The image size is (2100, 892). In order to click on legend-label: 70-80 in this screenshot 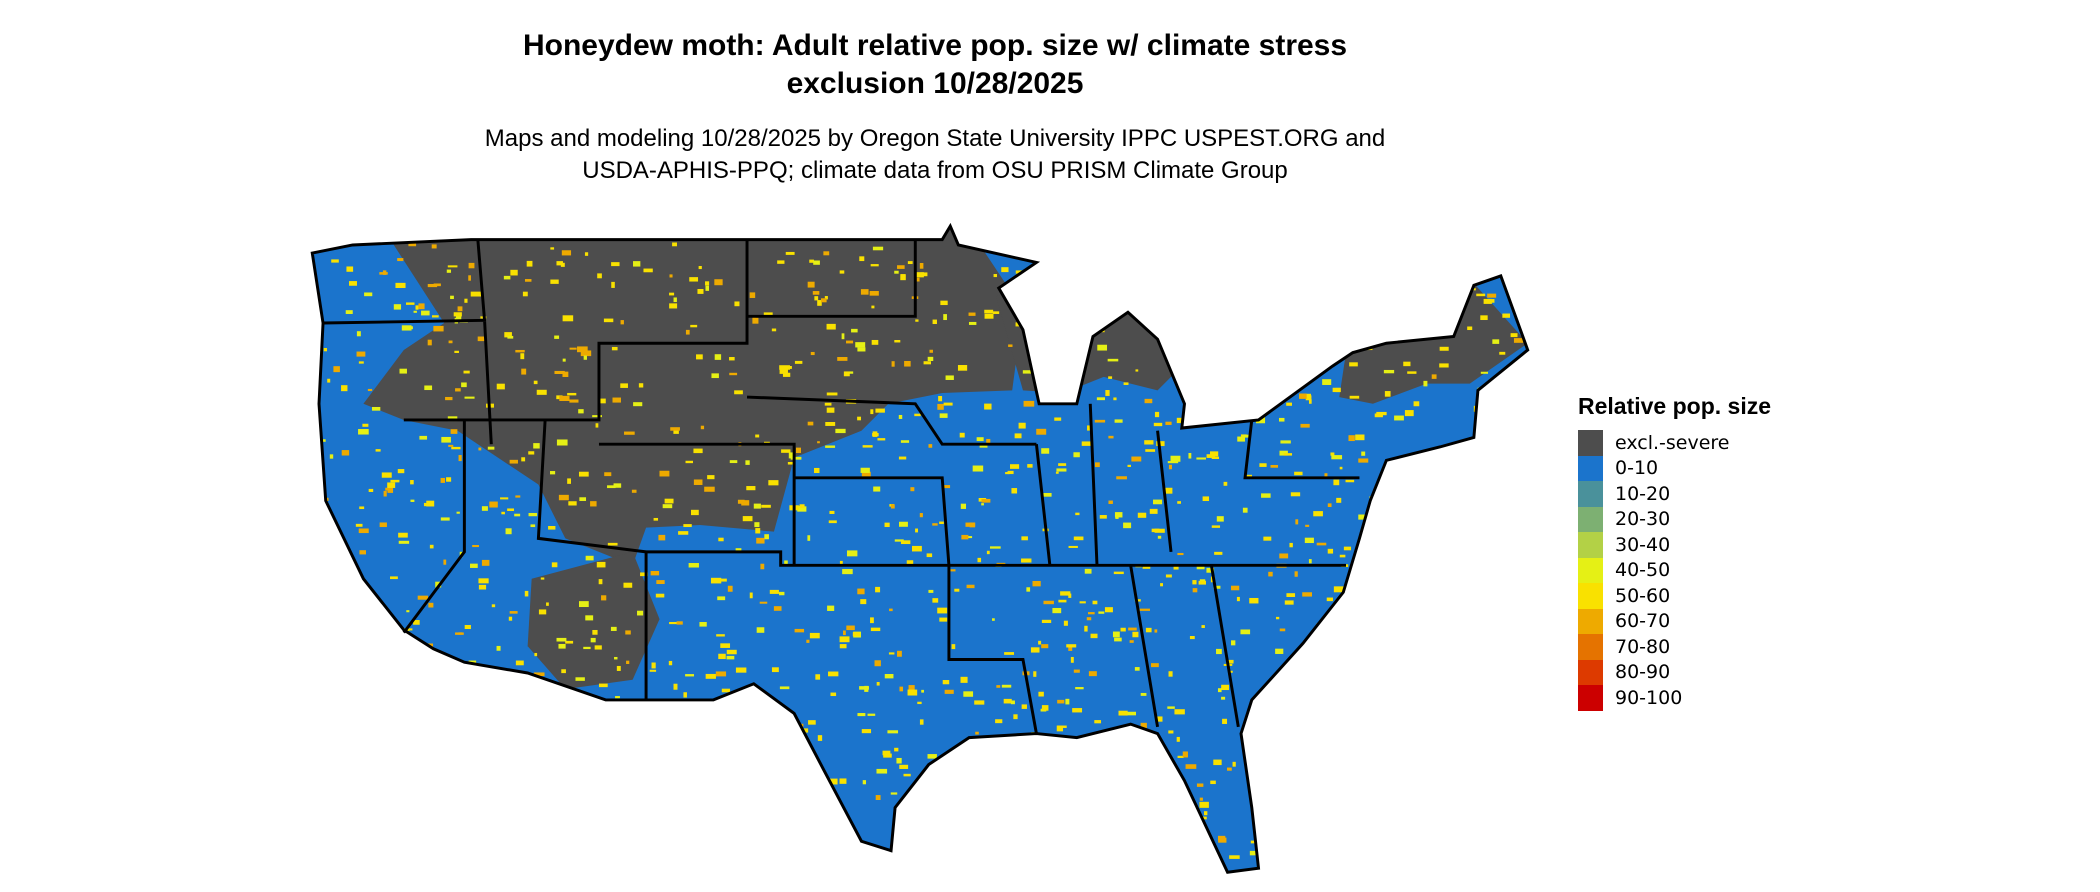, I will do `click(1643, 646)`.